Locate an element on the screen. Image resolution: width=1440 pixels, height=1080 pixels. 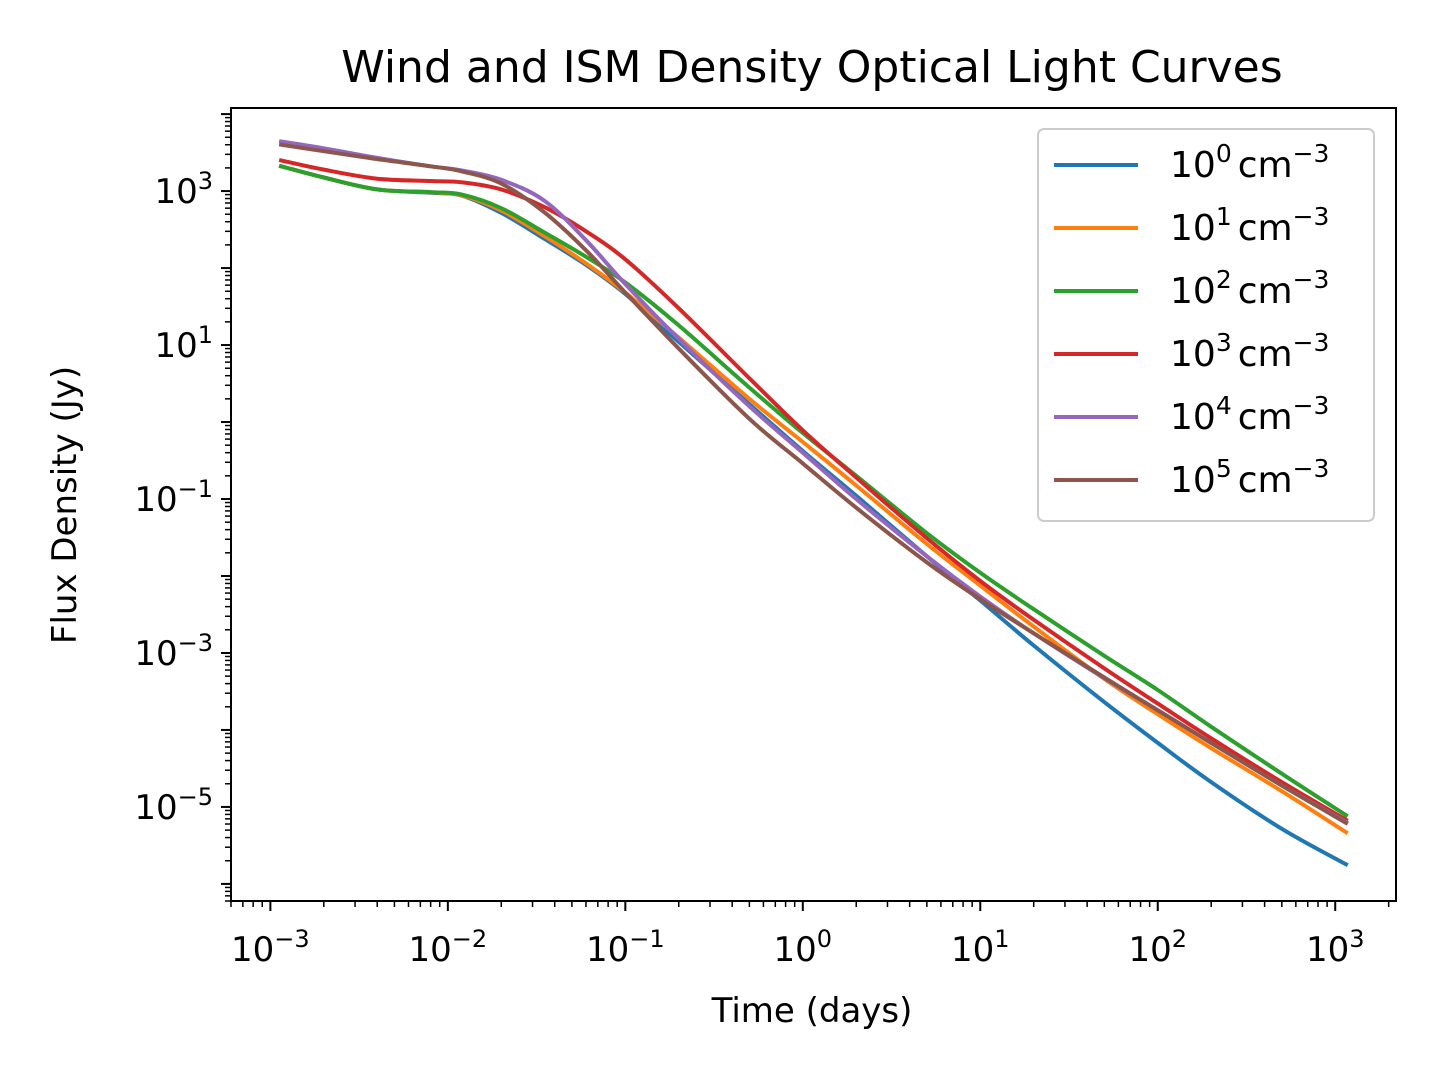
legend-label-exponent: 1 is located at coordinates (1224, 216).